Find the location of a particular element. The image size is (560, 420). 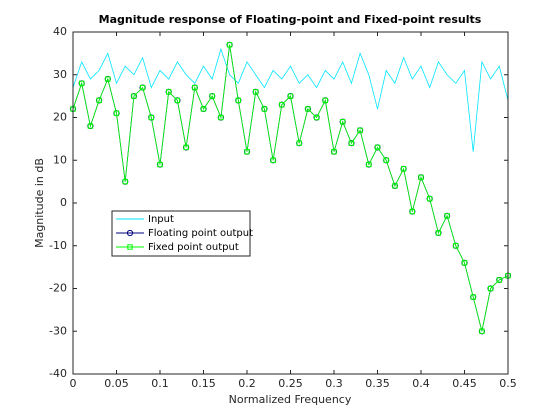

x-tick-label: 0.35 is located at coordinates (377, 383).